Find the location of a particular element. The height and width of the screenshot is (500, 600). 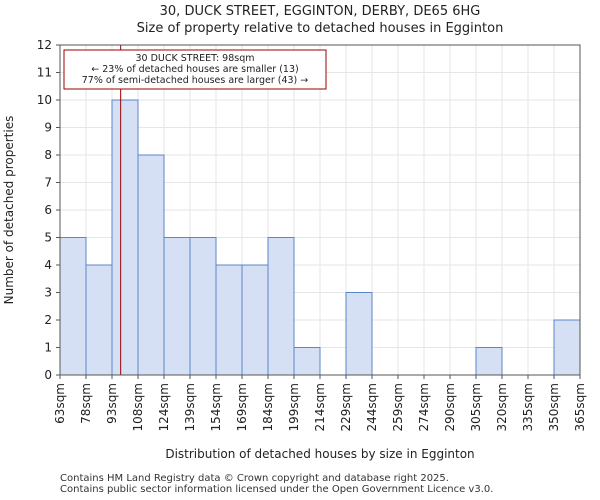

x-tick-label: 93sqm is located at coordinates (112, 403).